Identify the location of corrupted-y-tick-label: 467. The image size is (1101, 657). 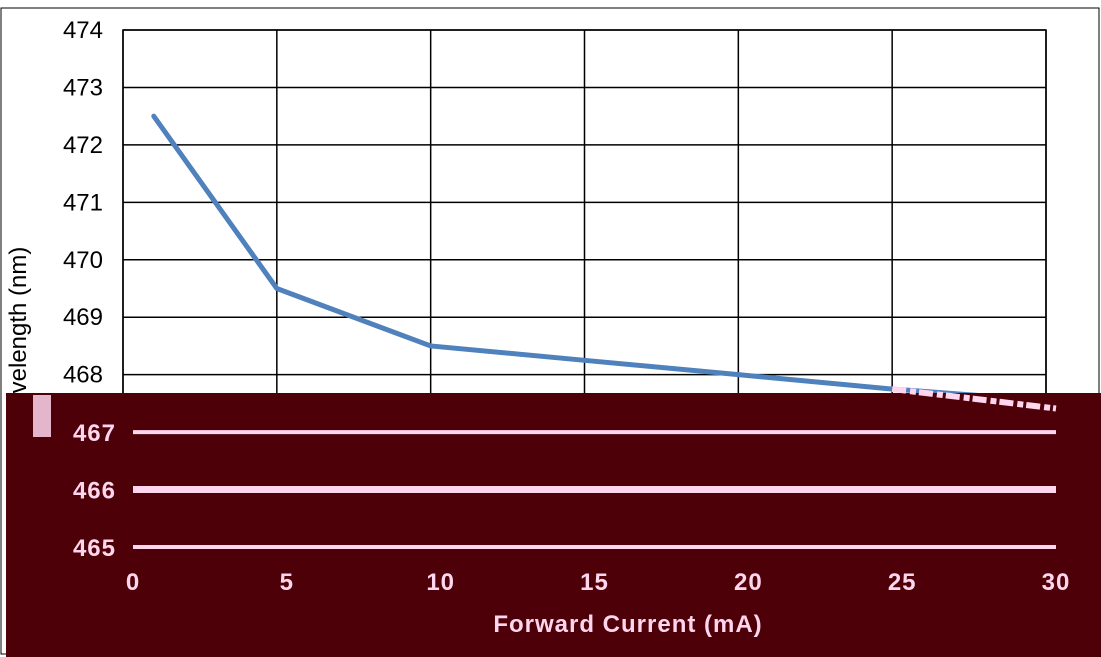
(94, 433).